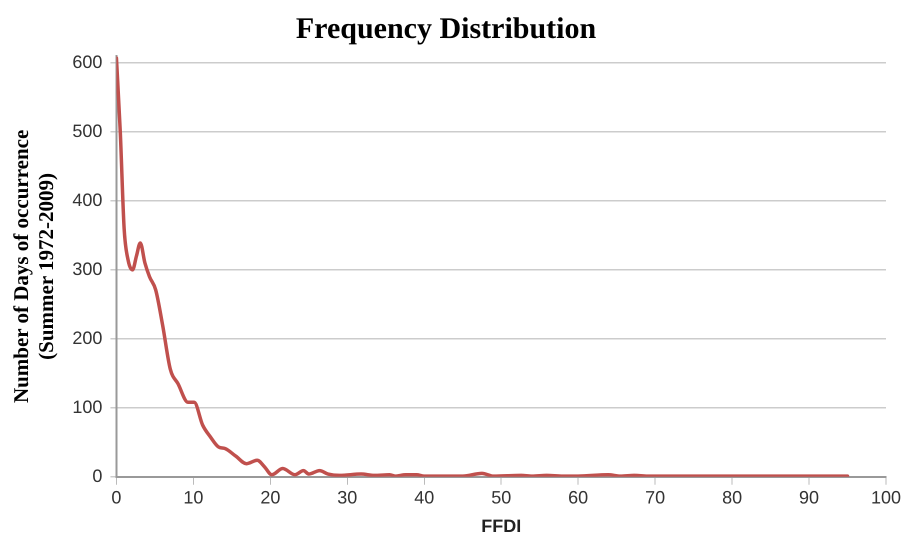 This screenshot has height=548, width=910. Describe the element at coordinates (732, 498) in the screenshot. I see `x-tick-label: 80` at that location.